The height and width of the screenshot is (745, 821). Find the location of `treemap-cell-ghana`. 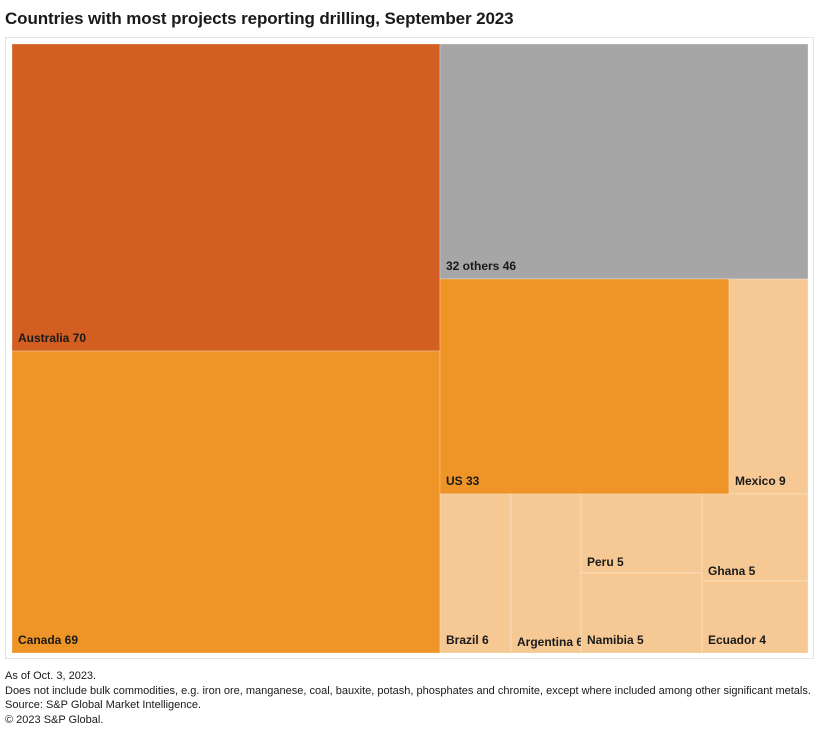

treemap-cell-ghana is located at coordinates (755, 537).